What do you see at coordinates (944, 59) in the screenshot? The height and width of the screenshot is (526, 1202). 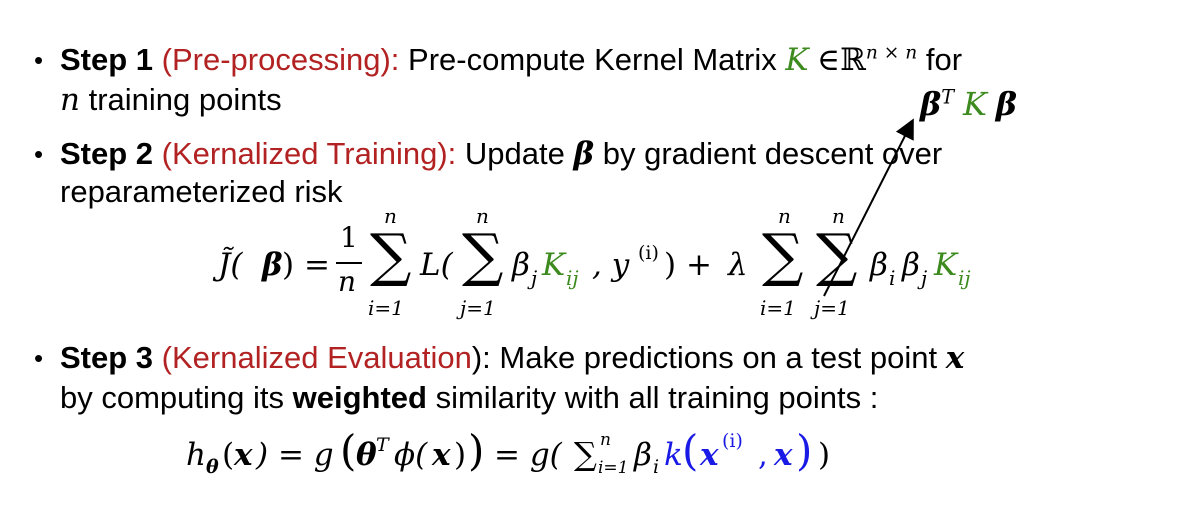 I see `step1-text-b: for` at bounding box center [944, 59].